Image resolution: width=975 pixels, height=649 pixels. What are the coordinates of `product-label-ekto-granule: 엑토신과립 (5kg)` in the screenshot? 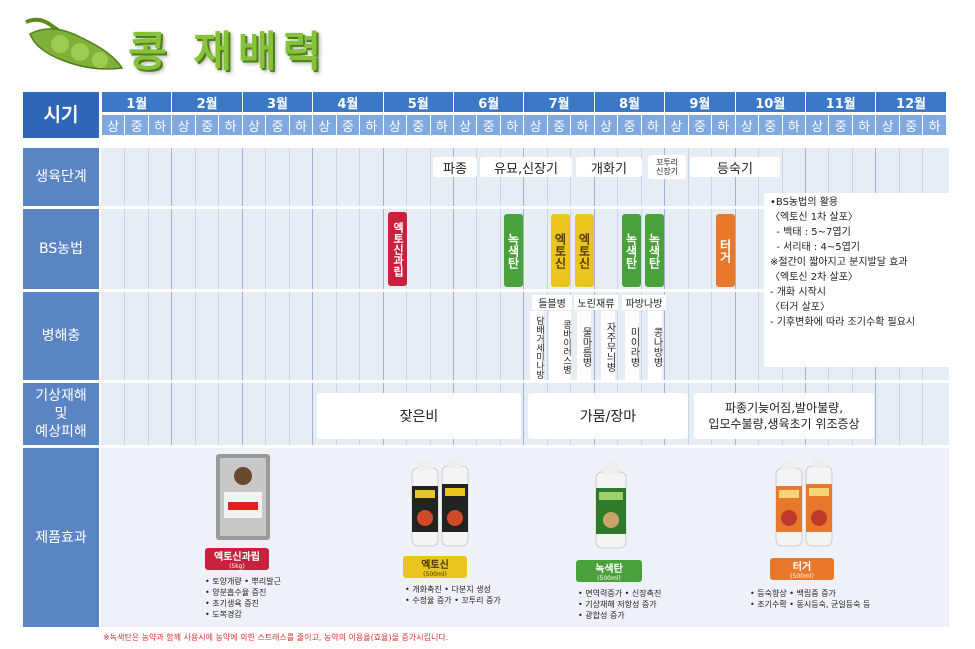 It's located at (237, 559).